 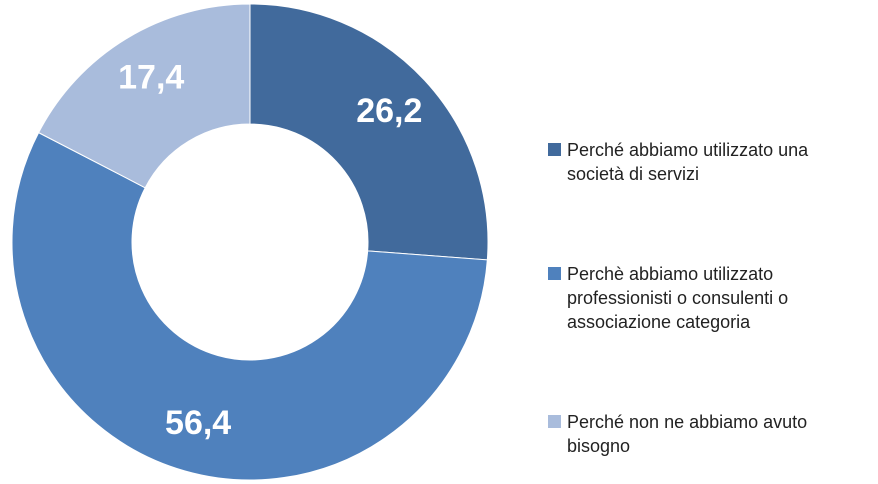 I want to click on legend-label: Perché non ne abbiamo avuto bisogno, so click(x=687, y=434).